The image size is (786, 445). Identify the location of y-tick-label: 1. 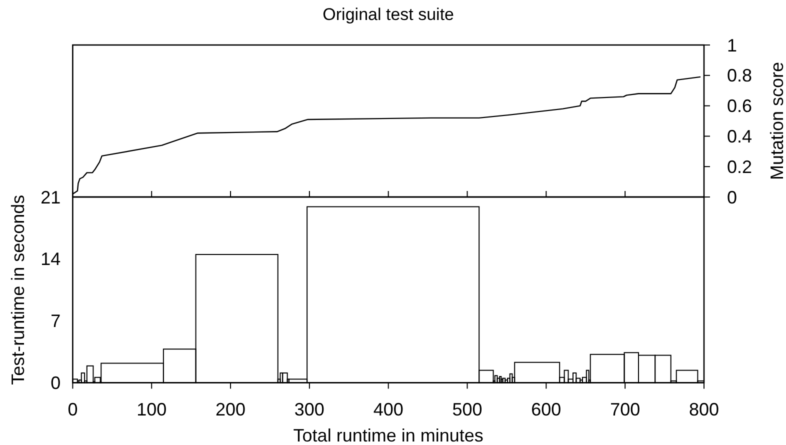
(732, 45).